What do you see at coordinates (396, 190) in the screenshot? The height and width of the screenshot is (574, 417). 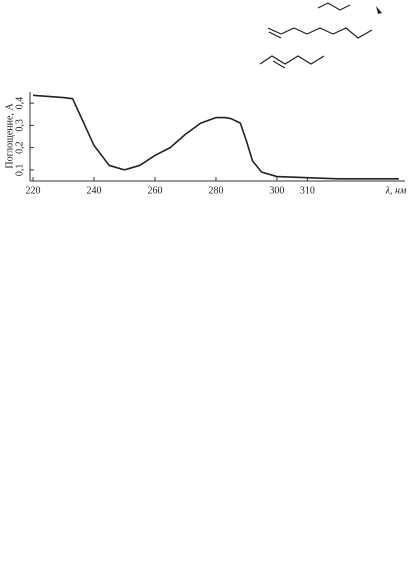 I see `x-axis-label: λ, нм` at bounding box center [396, 190].